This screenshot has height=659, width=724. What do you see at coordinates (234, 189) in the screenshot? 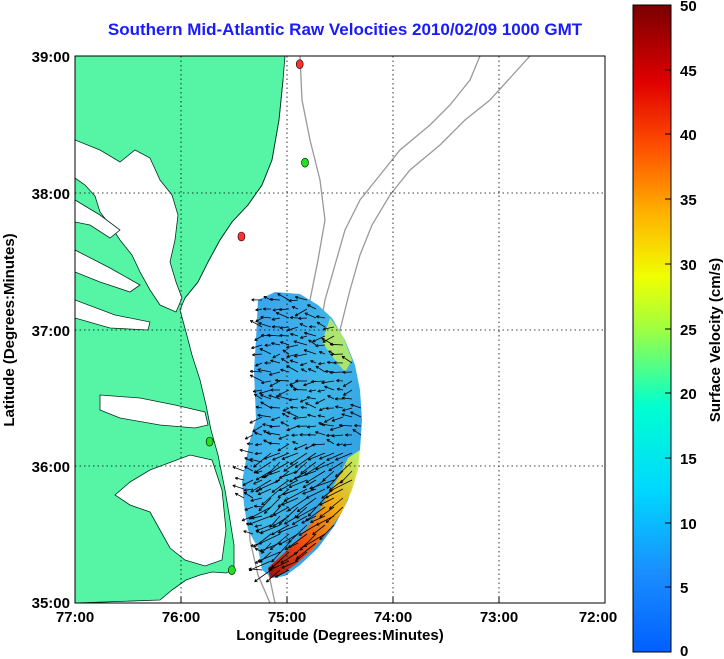
I see `coast-line` at bounding box center [234, 189].